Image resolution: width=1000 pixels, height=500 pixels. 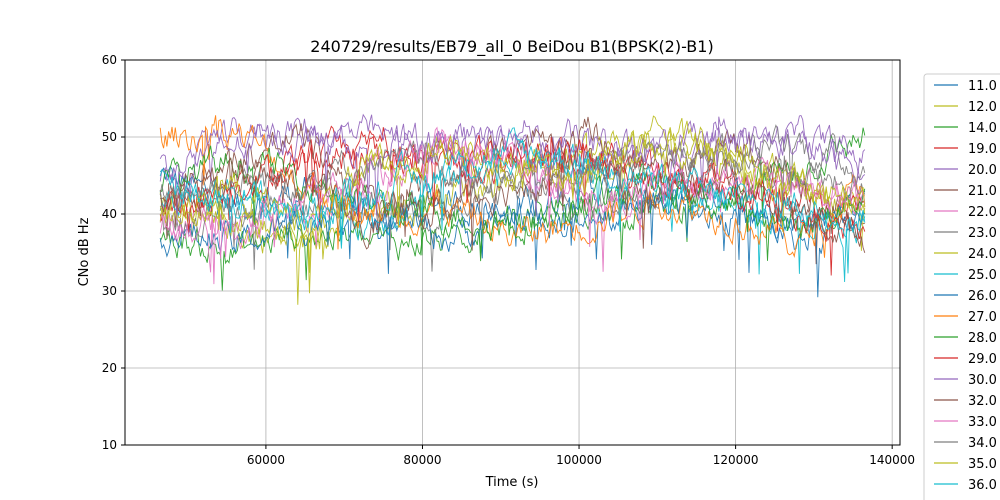 What do you see at coordinates (982, 485) in the screenshot?
I see `legend-entry: 36.0` at bounding box center [982, 485].